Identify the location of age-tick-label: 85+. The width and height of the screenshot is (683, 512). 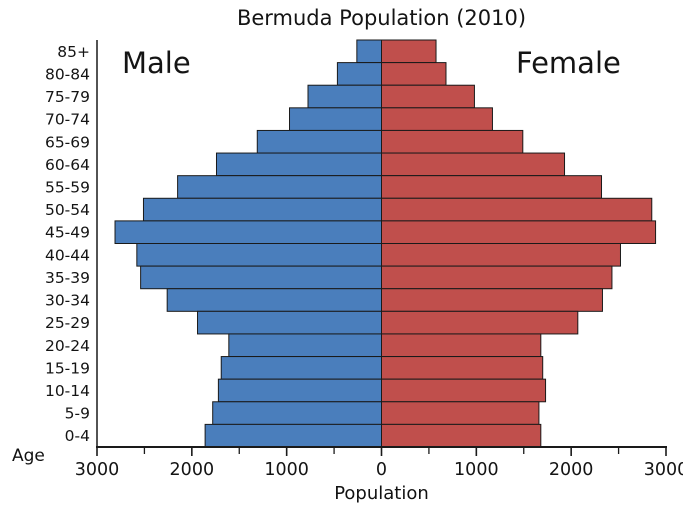
(73, 52).